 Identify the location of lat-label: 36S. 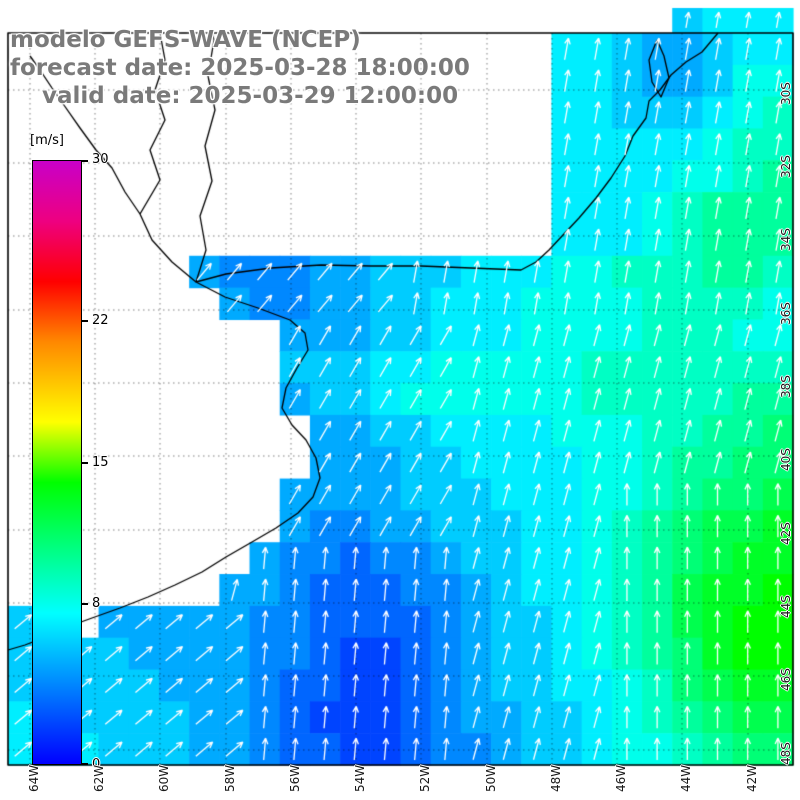
(786, 313).